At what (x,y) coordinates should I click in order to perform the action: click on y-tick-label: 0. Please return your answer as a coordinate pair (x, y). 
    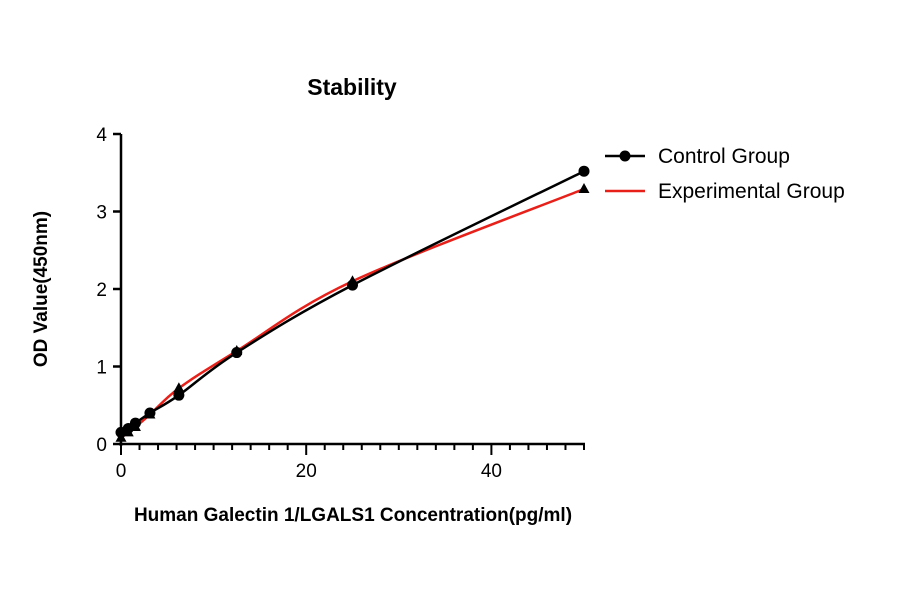
    Looking at the image, I should click on (101, 445).